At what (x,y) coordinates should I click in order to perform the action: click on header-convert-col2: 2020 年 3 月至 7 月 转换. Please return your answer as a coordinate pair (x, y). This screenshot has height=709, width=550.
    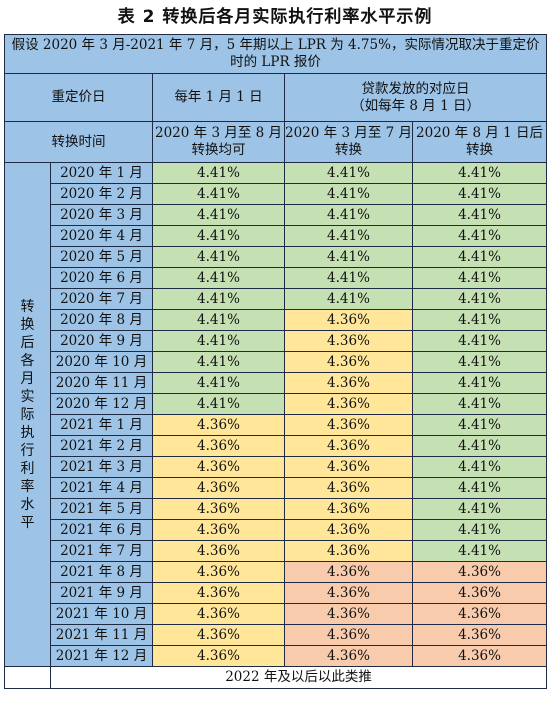
    Looking at the image, I should click on (348, 142).